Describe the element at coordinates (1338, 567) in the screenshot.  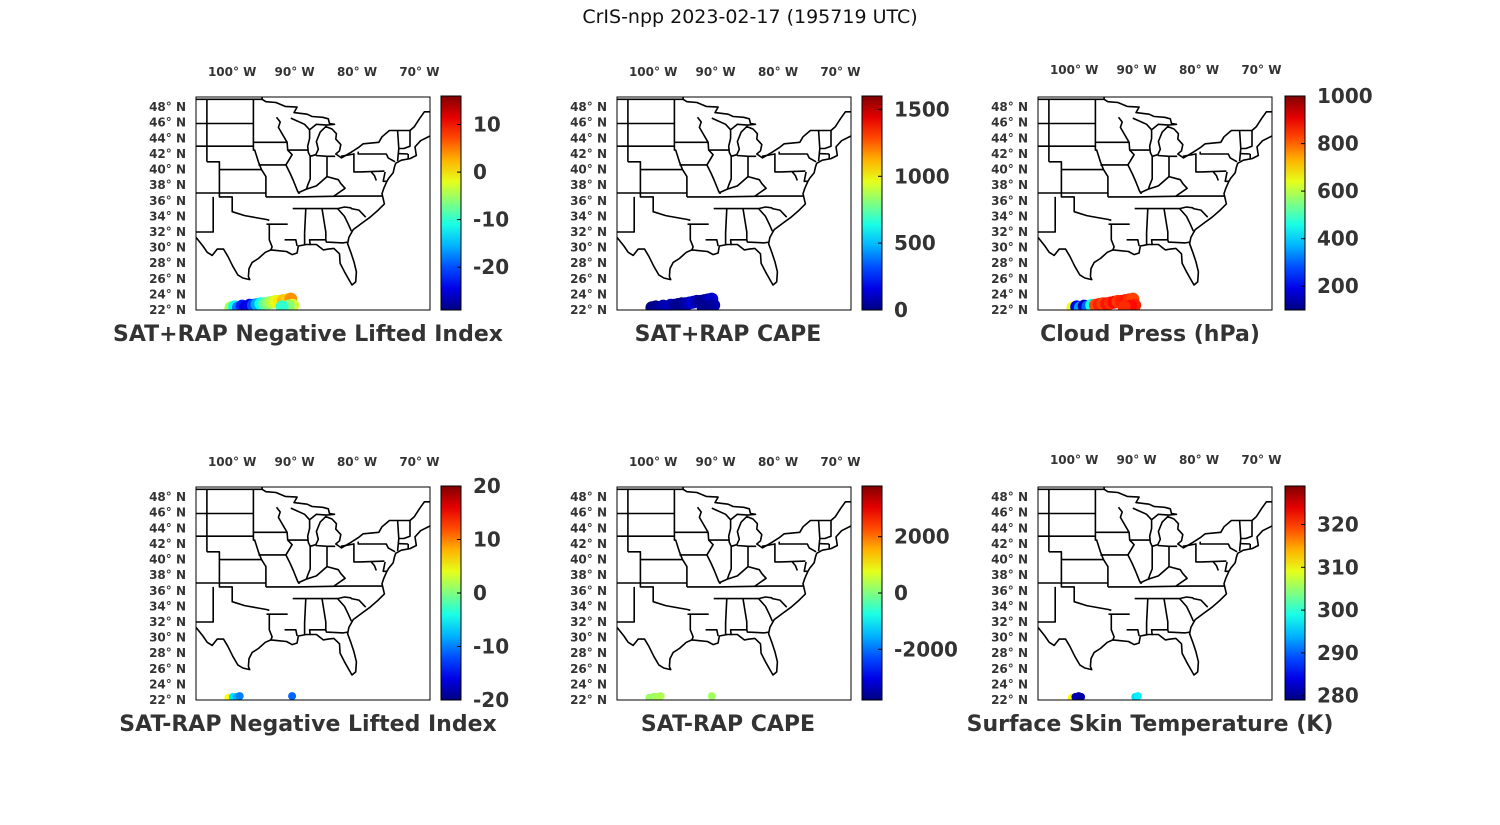
I see `colorbar-tick-label: 310` at that location.